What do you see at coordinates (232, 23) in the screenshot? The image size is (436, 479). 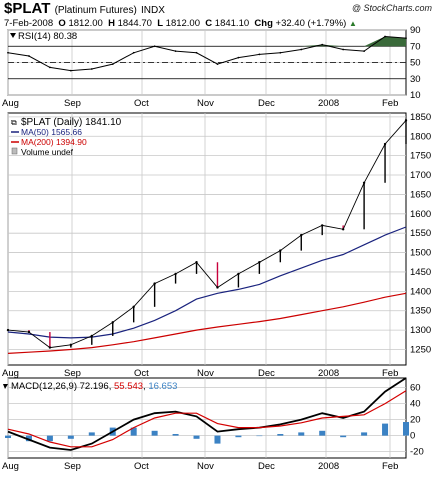 I see `close-value: 1841.10` at bounding box center [232, 23].